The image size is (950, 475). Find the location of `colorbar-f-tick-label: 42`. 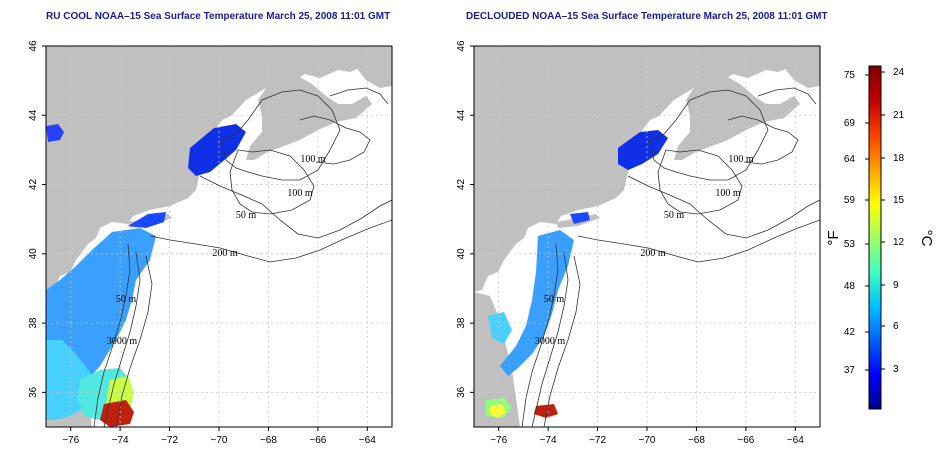

colorbar-f-tick-label: 42 is located at coordinates (850, 332).